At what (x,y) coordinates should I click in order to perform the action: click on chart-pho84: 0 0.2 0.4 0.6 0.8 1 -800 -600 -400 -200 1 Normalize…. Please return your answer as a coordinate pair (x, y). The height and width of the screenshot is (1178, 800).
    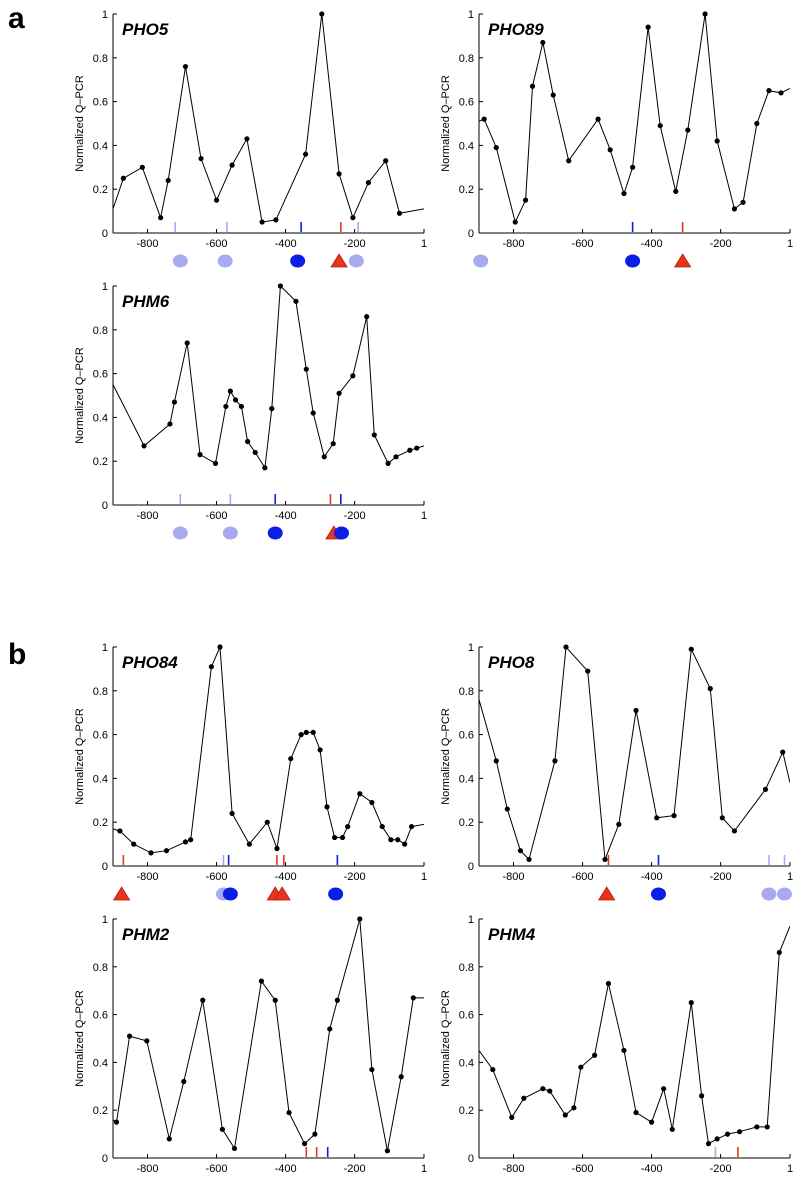
    Looking at the image, I should click on (250, 771).